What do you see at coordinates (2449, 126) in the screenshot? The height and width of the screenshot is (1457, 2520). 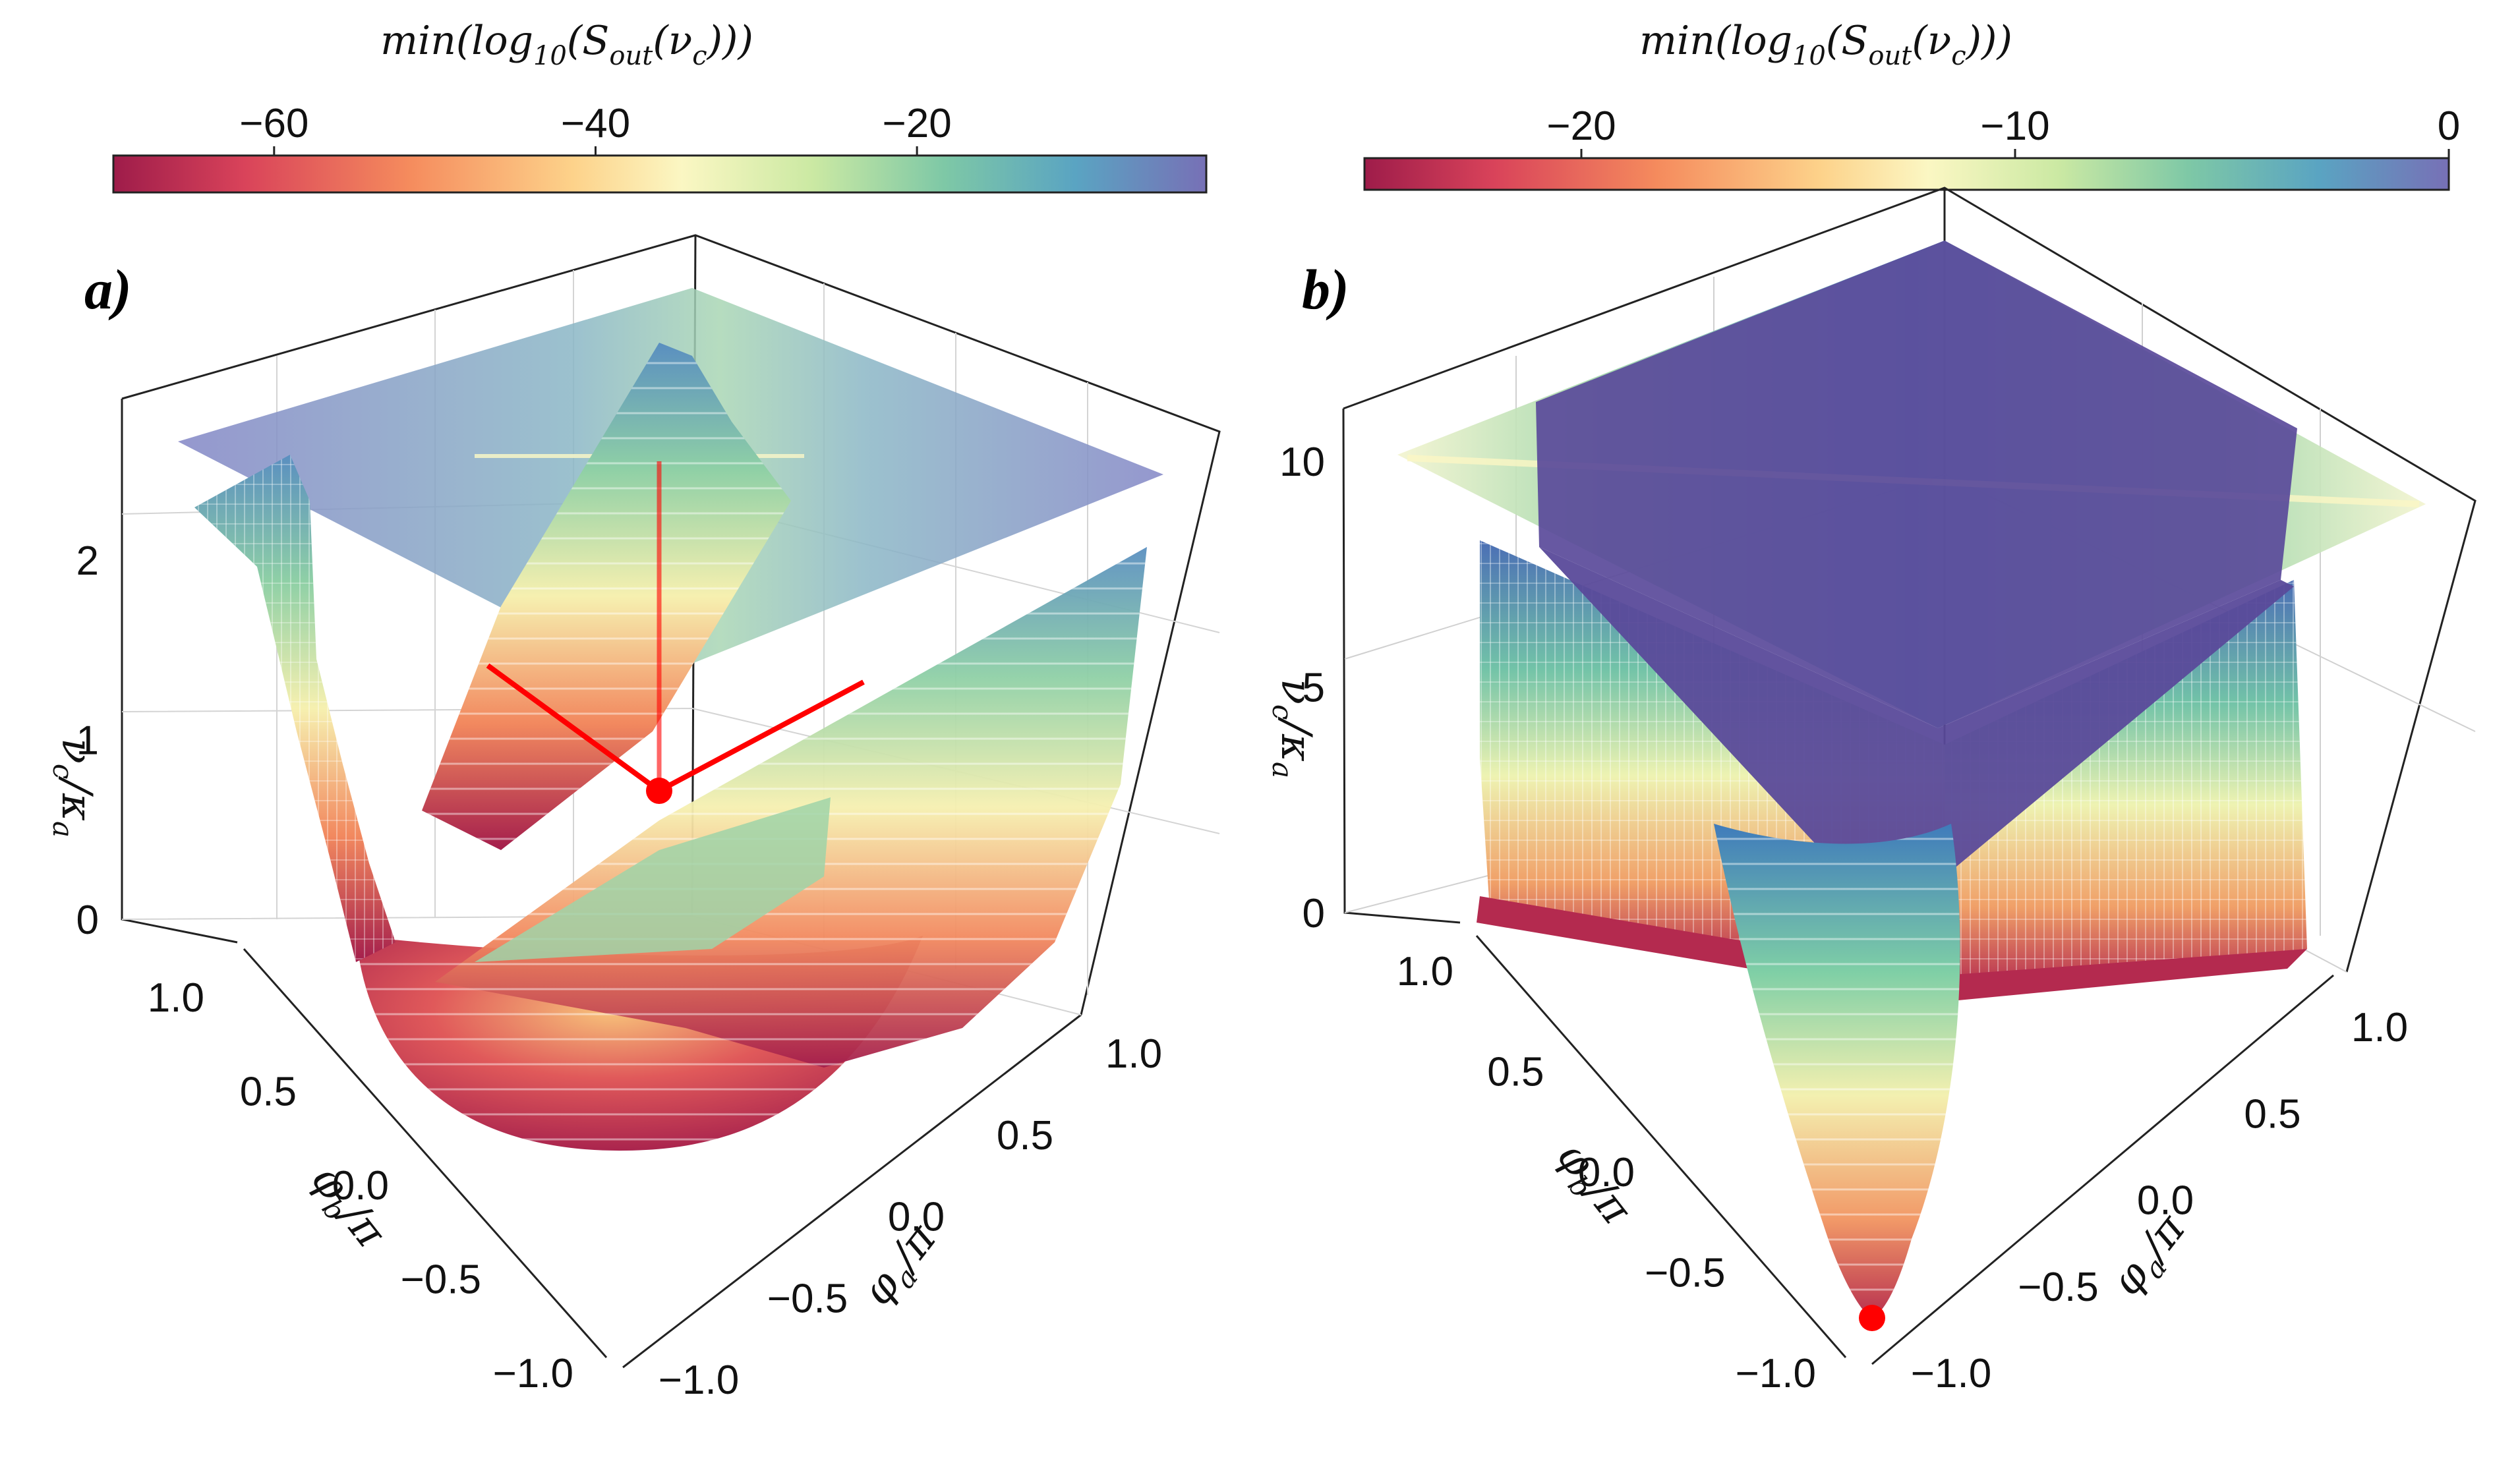 I see `colorbar-tick-label: 0` at bounding box center [2449, 126].